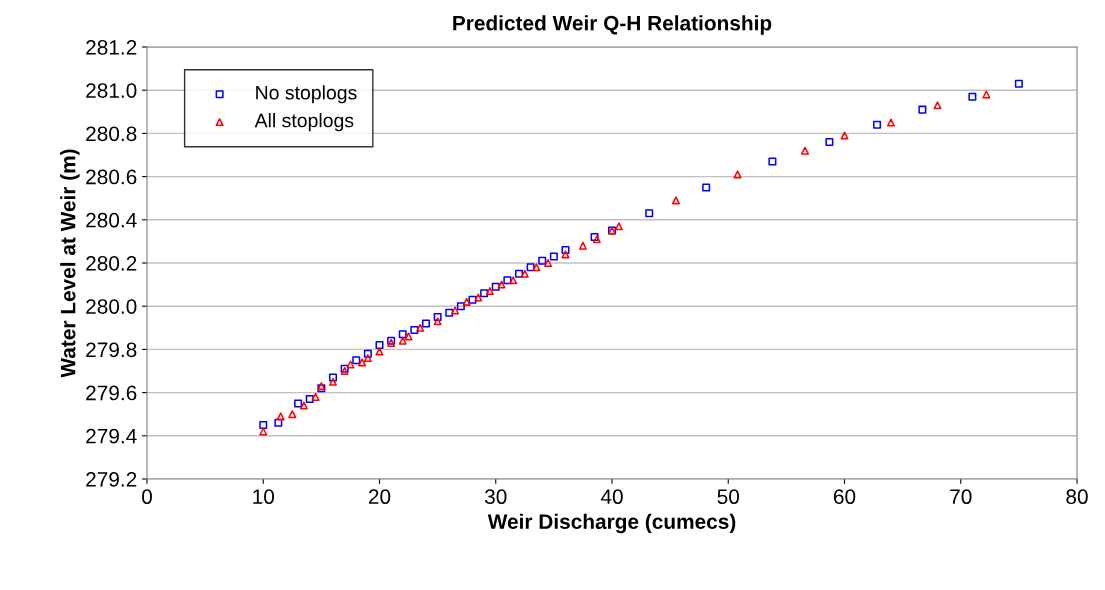 This screenshot has height=590, width=1105. Describe the element at coordinates (111, 263) in the screenshot. I see `y-tick-label: 280.2` at that location.